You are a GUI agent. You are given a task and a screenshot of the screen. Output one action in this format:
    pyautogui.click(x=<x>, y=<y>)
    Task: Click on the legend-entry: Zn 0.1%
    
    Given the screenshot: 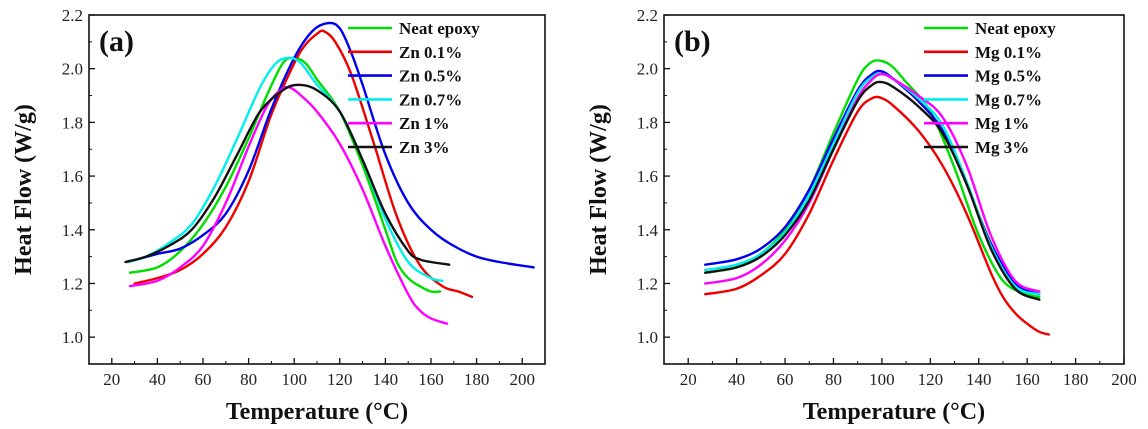 What is the action you would take?
    pyautogui.click(x=430, y=52)
    